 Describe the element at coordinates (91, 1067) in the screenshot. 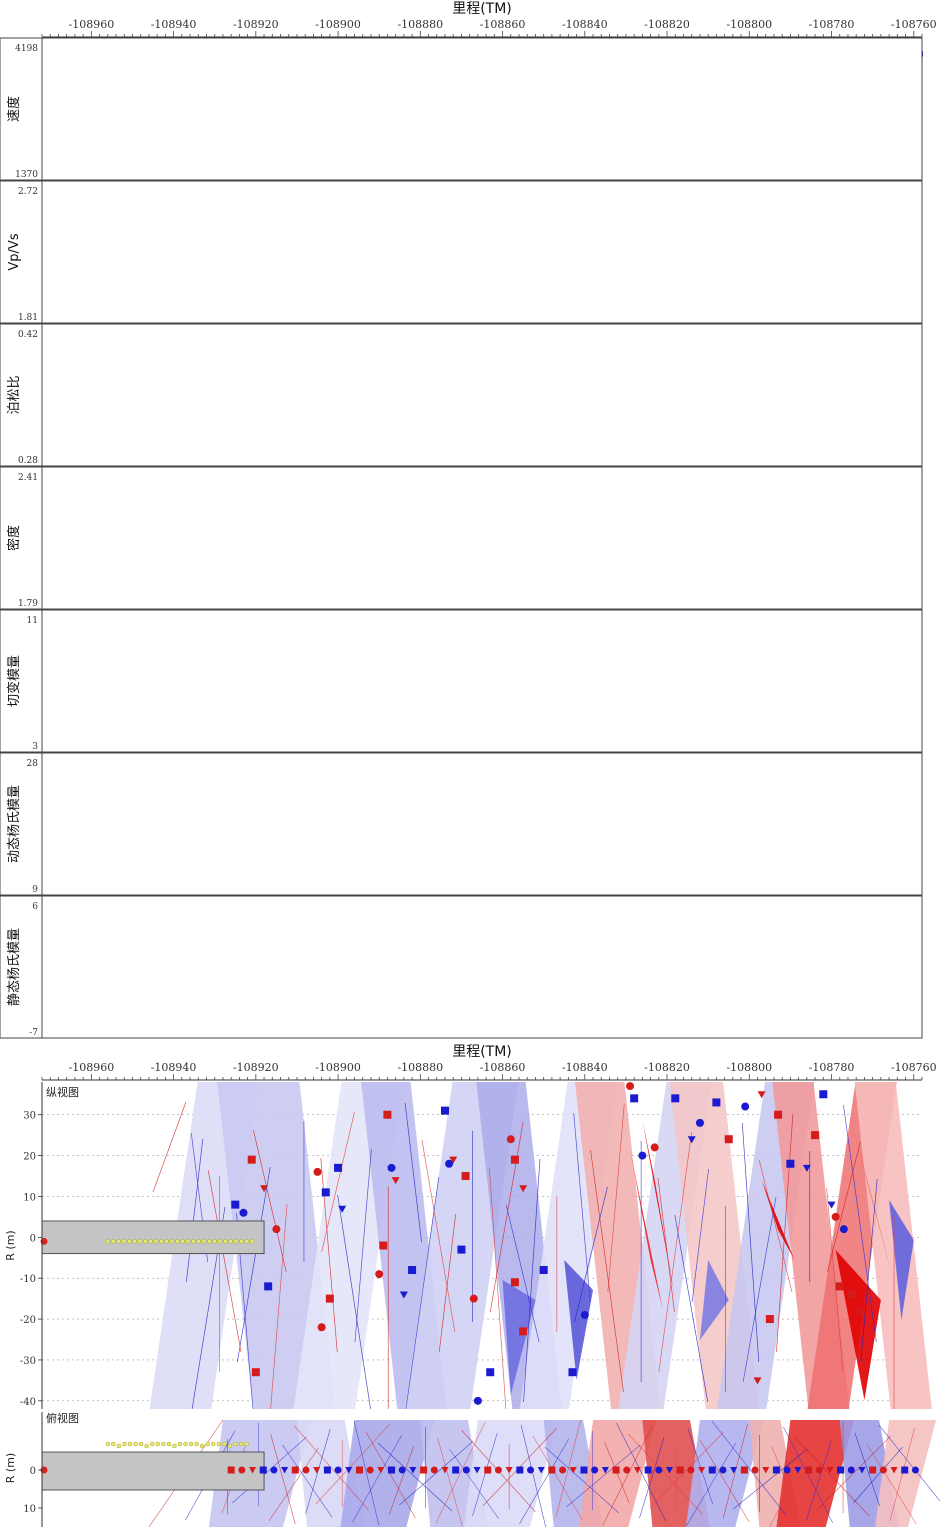

I see `bottom-x-axis-tick-label: -108960` at that location.